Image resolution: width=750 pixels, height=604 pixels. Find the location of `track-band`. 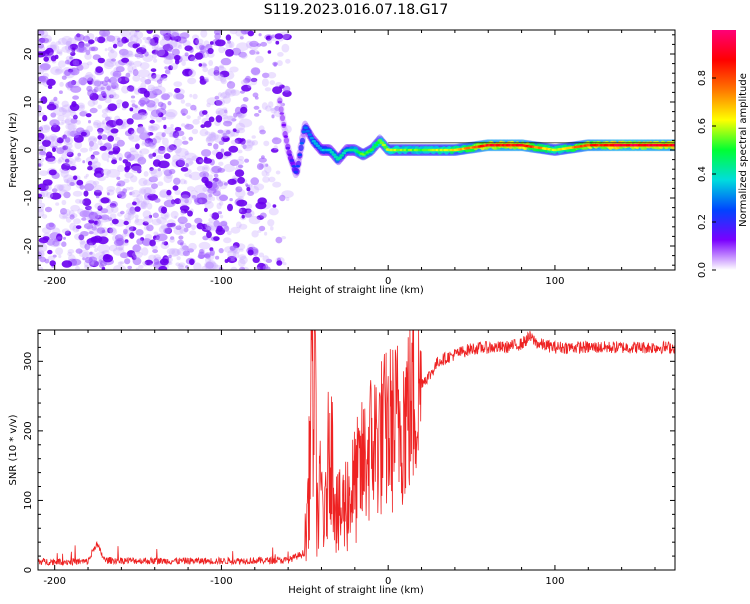

track-band is located at coordinates (286, 140).